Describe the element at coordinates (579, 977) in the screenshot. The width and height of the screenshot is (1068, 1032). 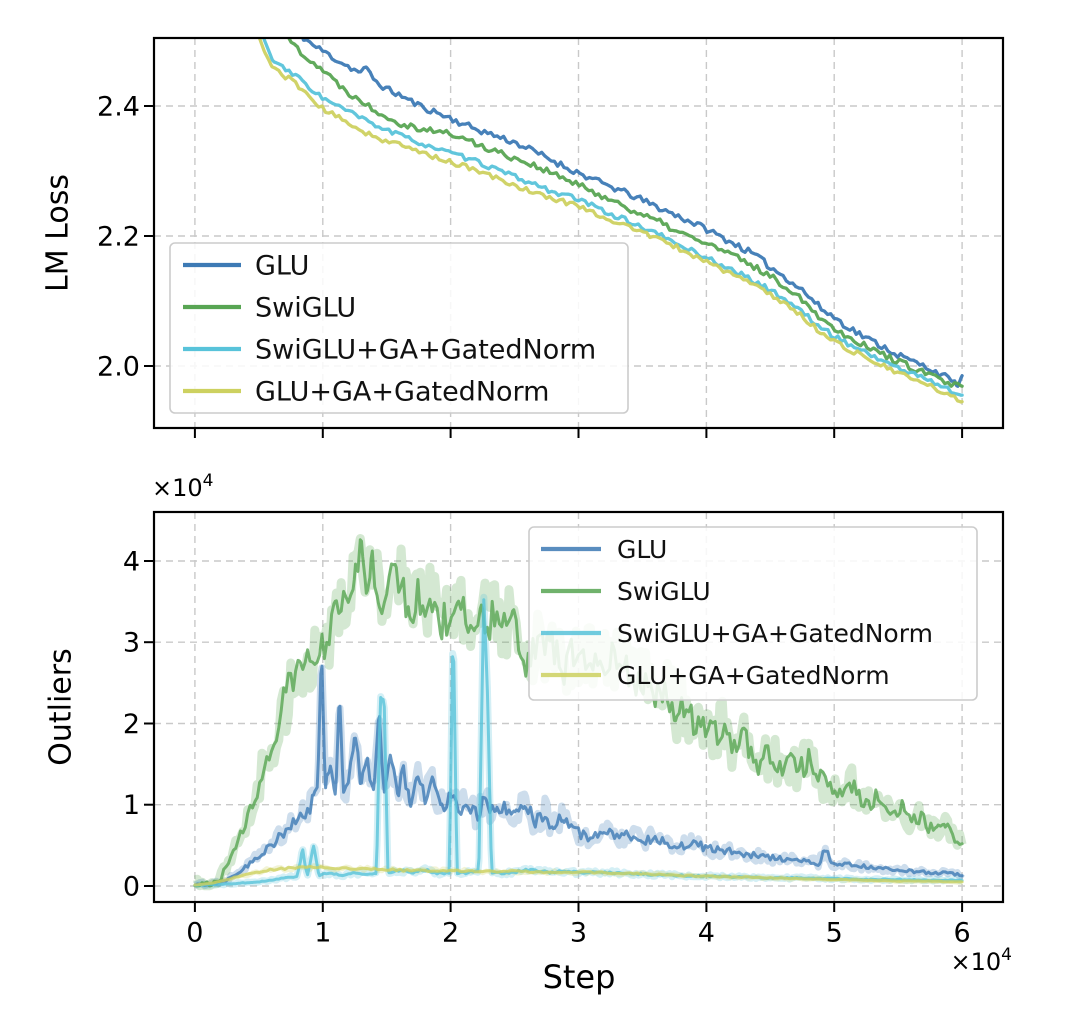
I see `x-axis-label: Step` at that location.